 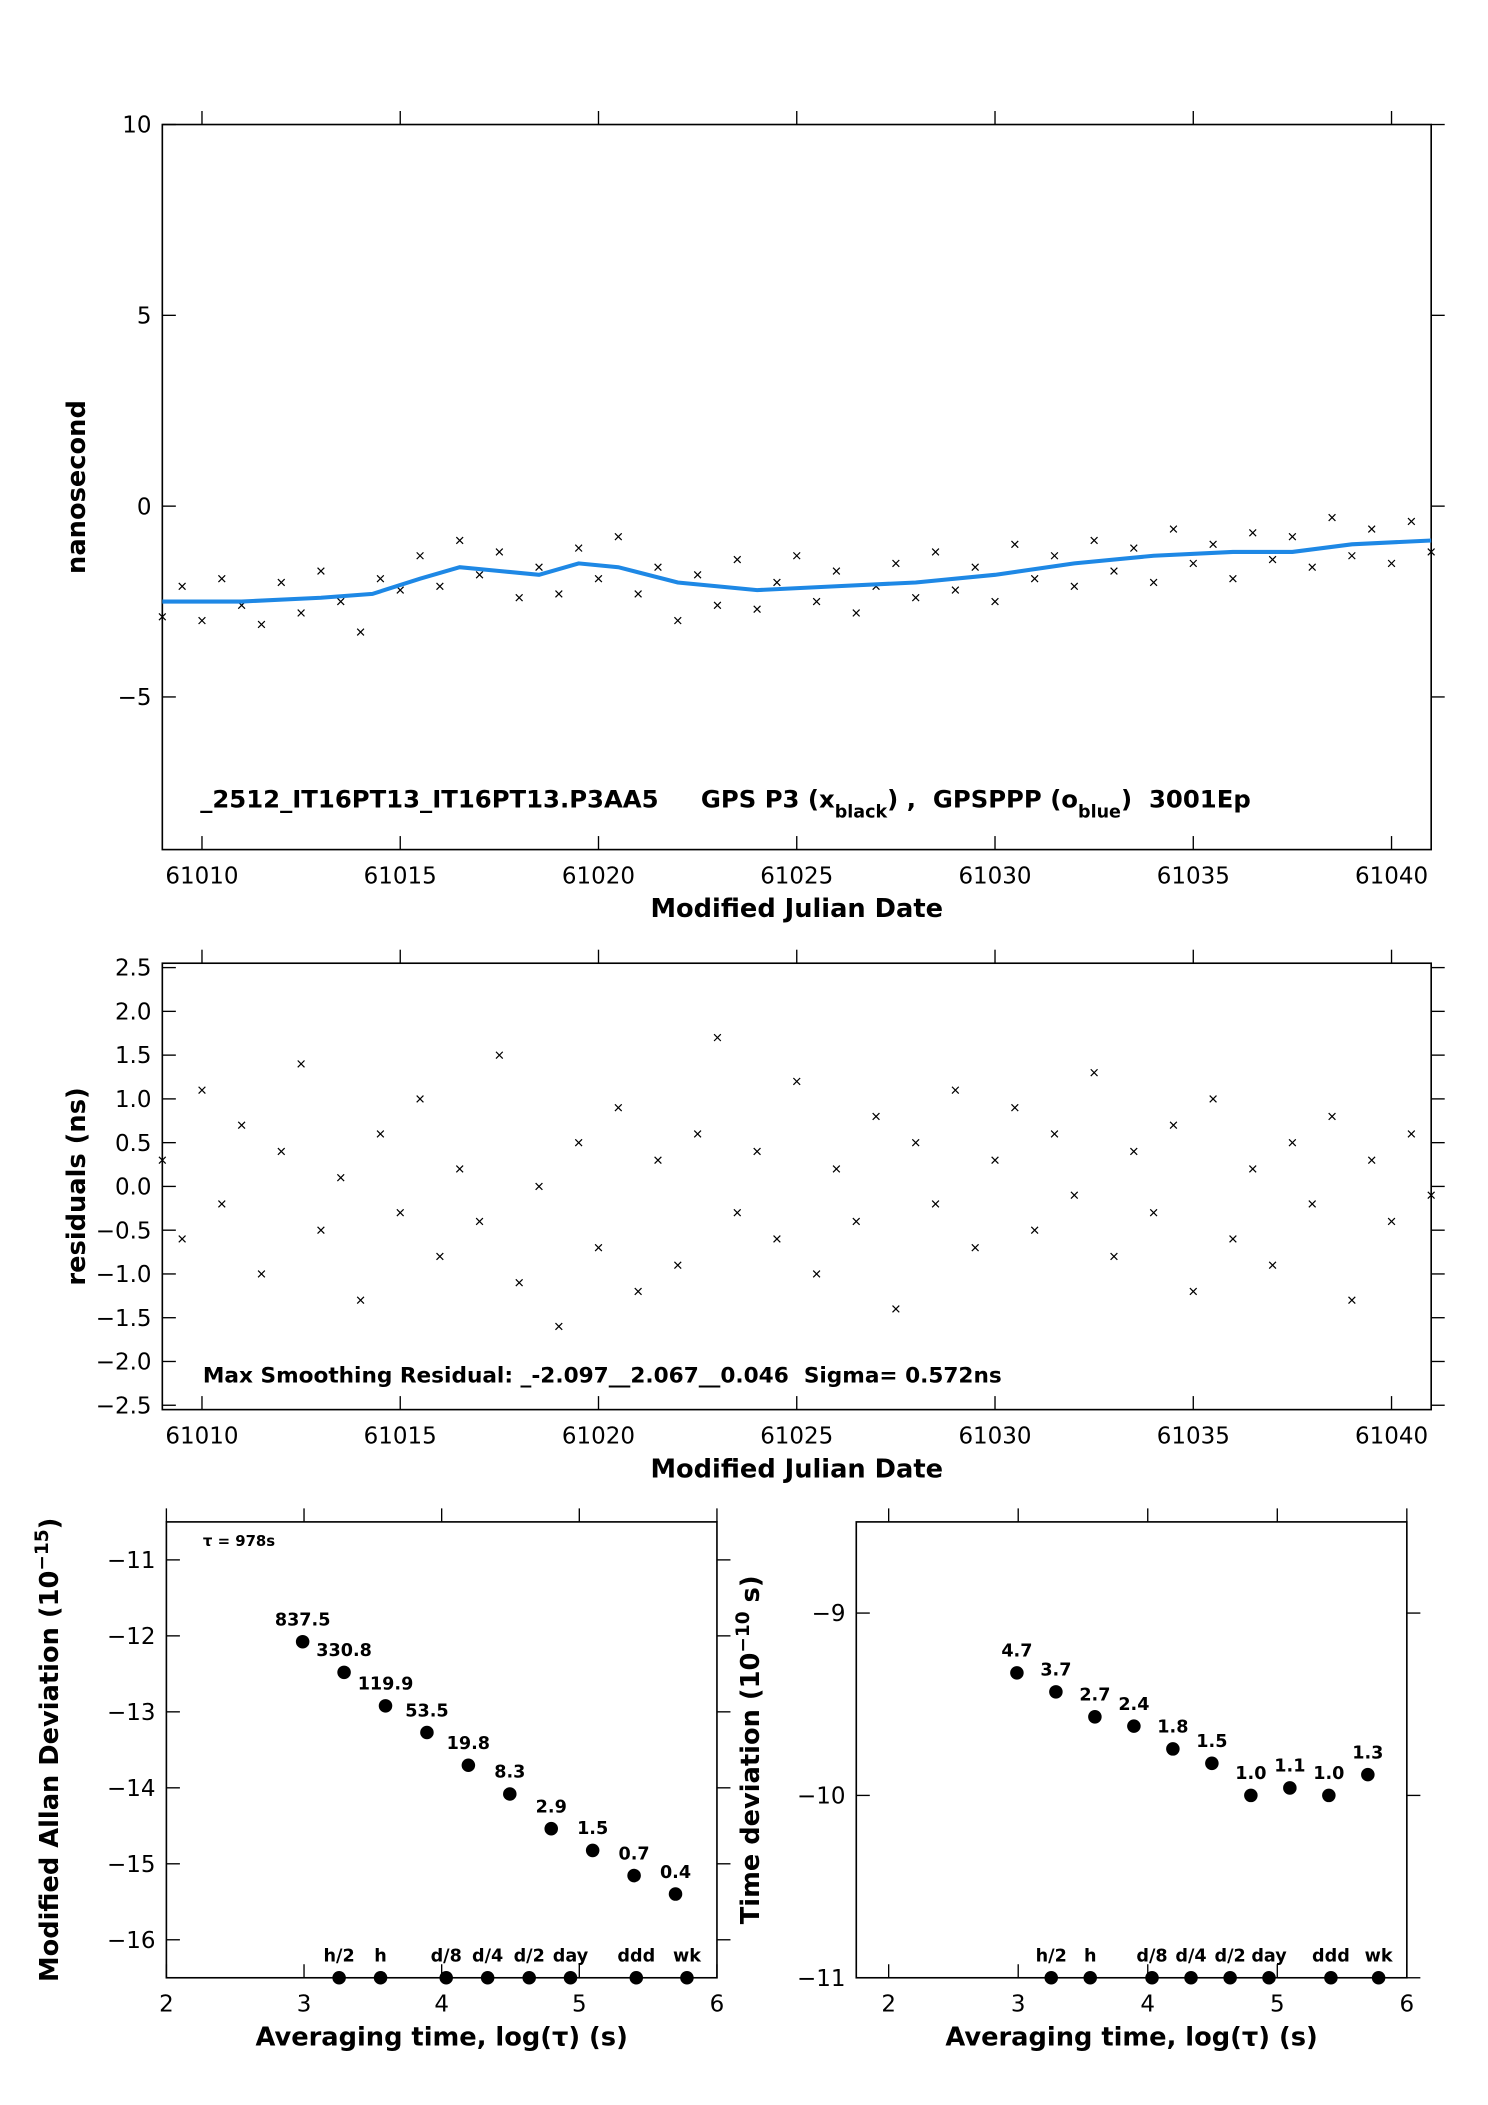 What do you see at coordinates (687, 1957) in the screenshot?
I see `data-label: wk` at bounding box center [687, 1957].